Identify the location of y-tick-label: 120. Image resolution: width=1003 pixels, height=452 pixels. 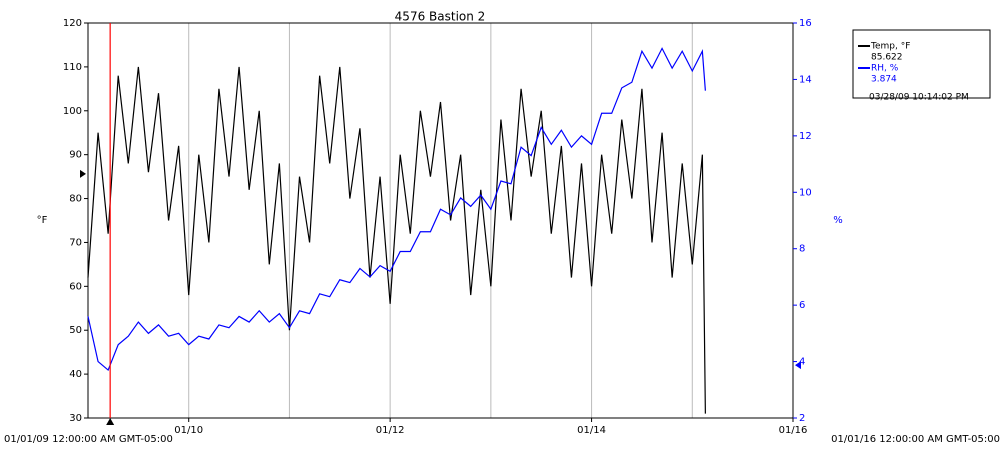
(72, 23).